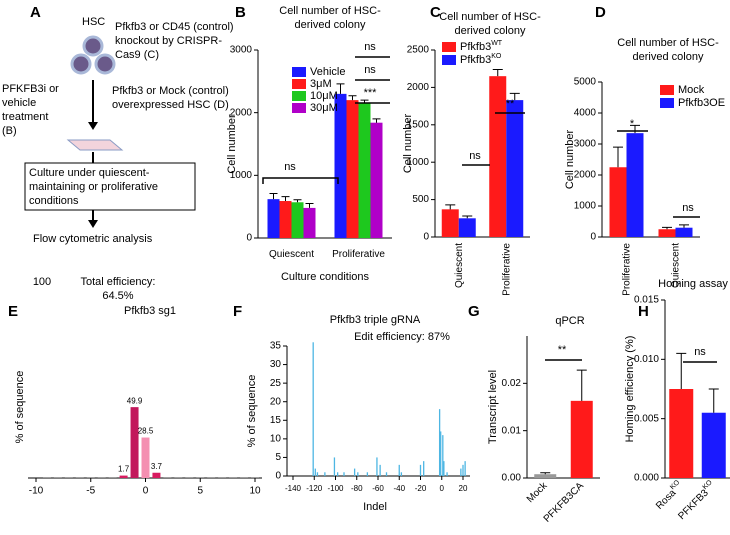 This screenshot has width=730, height=535. Describe the element at coordinates (585, 82) in the screenshot. I see `y-tick-label: 5000` at that location.